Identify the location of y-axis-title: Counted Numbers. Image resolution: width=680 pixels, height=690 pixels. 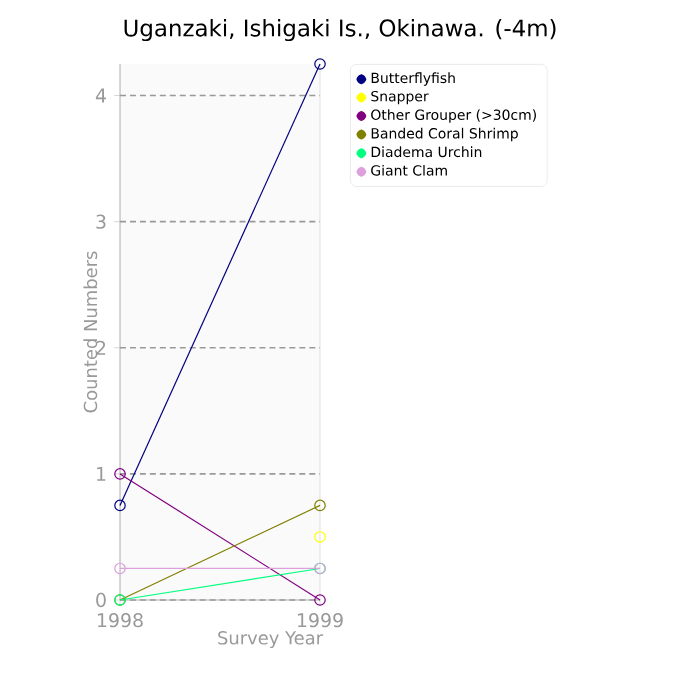
(90, 332).